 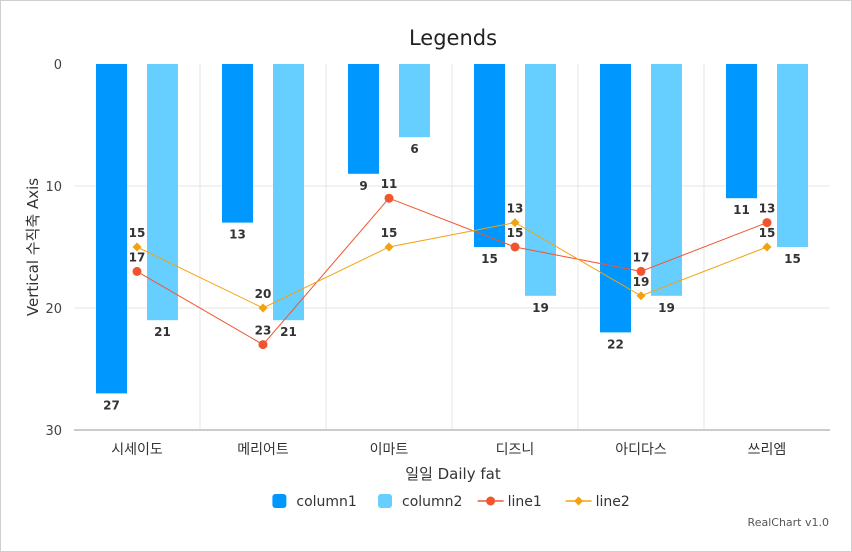 What do you see at coordinates (453, 474) in the screenshot?
I see `x-axis-title: 일일 Daily fat` at bounding box center [453, 474].